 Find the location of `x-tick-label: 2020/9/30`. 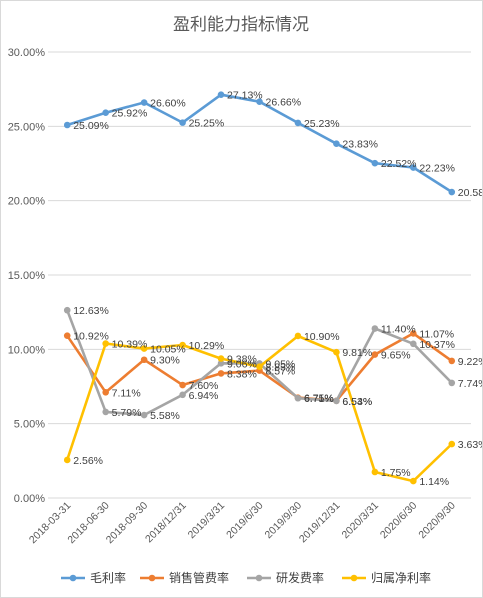

x-tick-label: 2020/9/30 is located at coordinates (437, 521).